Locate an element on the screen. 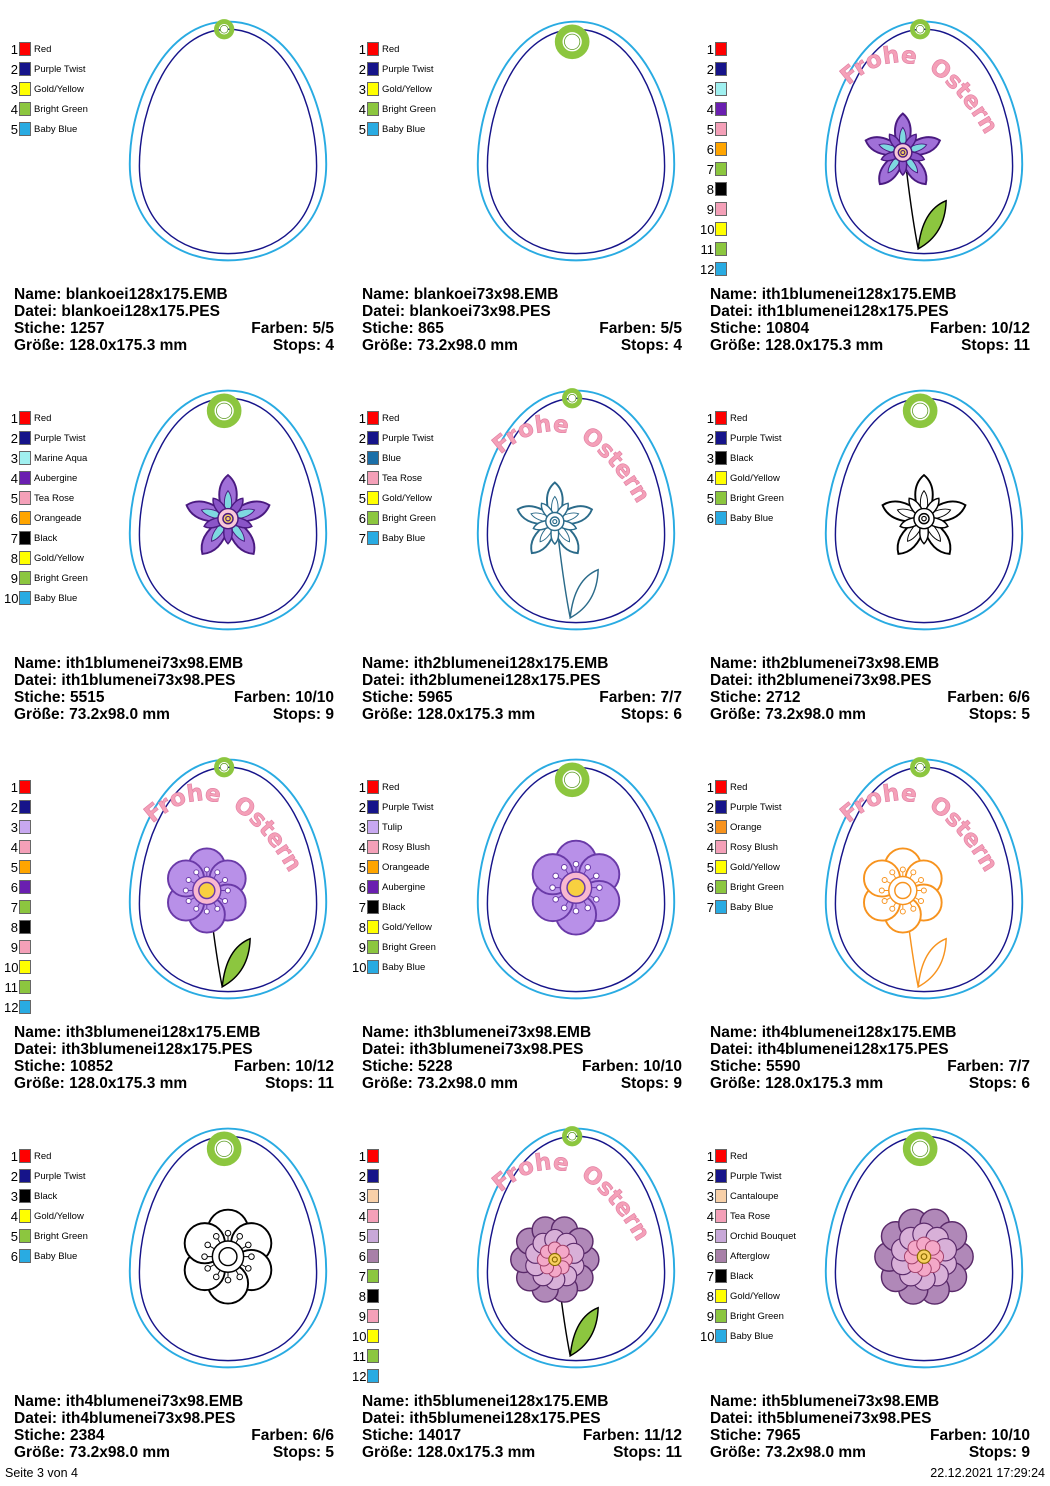 The height and width of the screenshot is (1486, 1050). thread-color-number: 9 is located at coordinates (710, 209).